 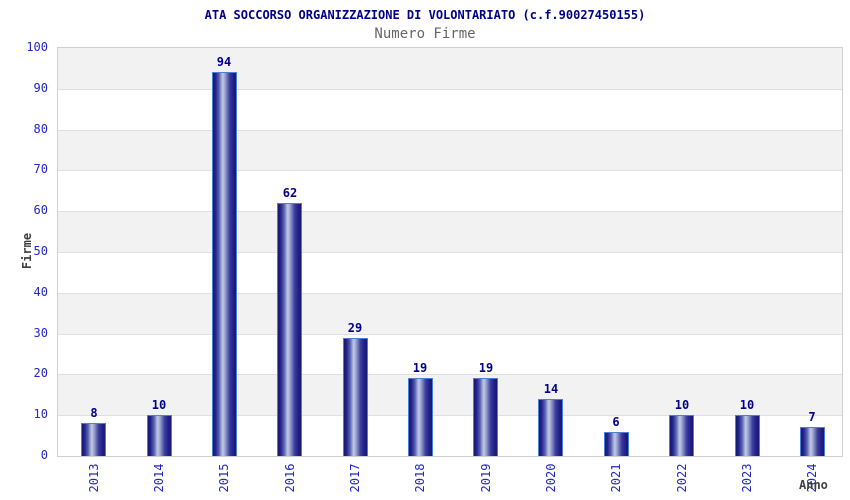 What do you see at coordinates (40, 88) in the screenshot?
I see `y-tick-label: 90` at bounding box center [40, 88].